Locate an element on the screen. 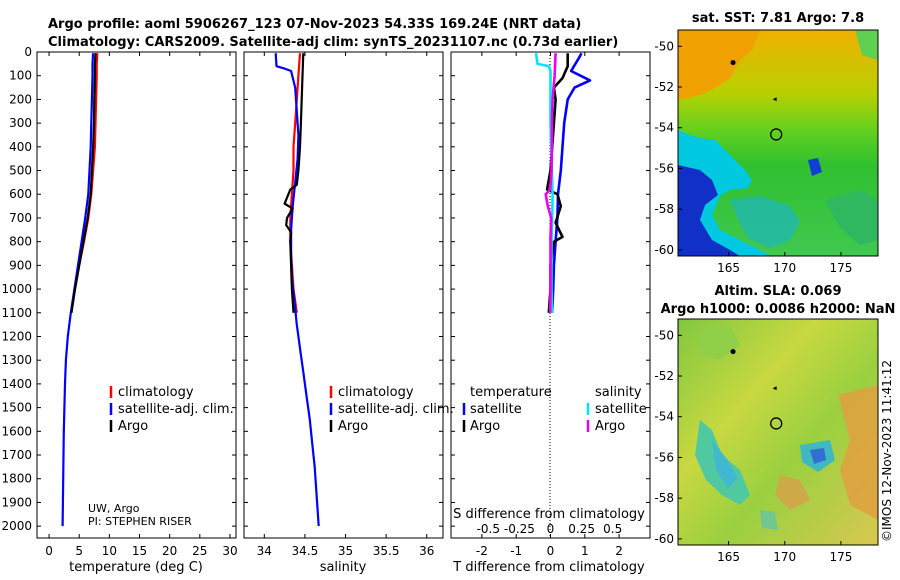 The height and width of the screenshot is (580, 900). salinity-legend: climatology satellite-adj. clim. Argo is located at coordinates (391, 409).